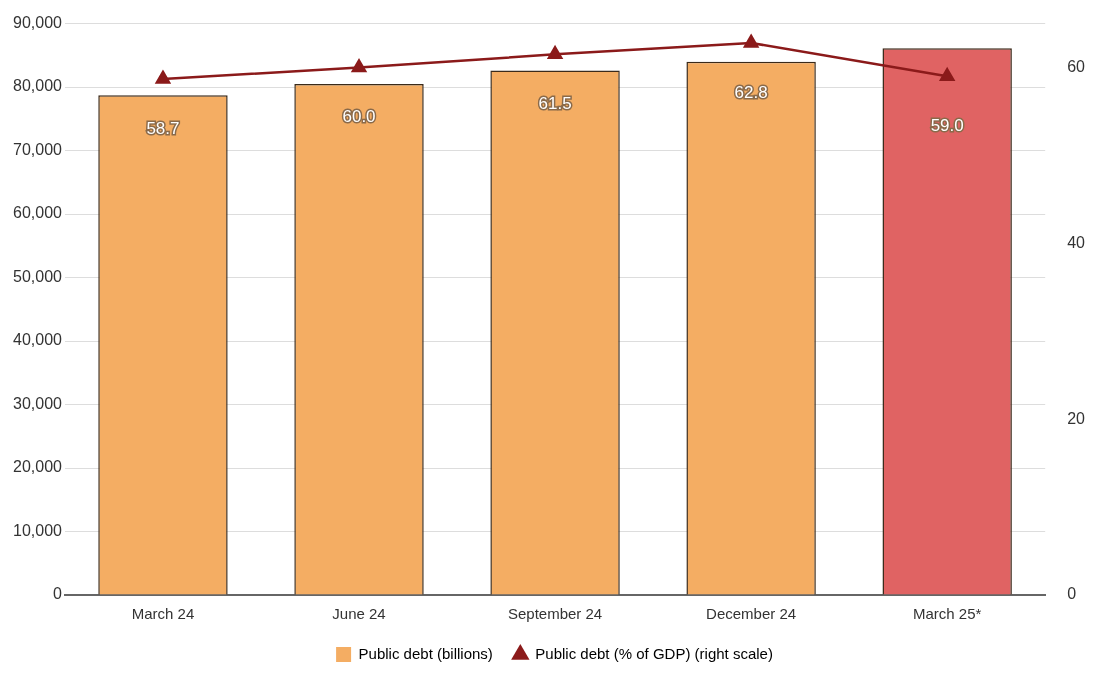 The height and width of the screenshot is (678, 1109). What do you see at coordinates (555, 104) in the screenshot?
I see `data-label: 61.5` at bounding box center [555, 104].